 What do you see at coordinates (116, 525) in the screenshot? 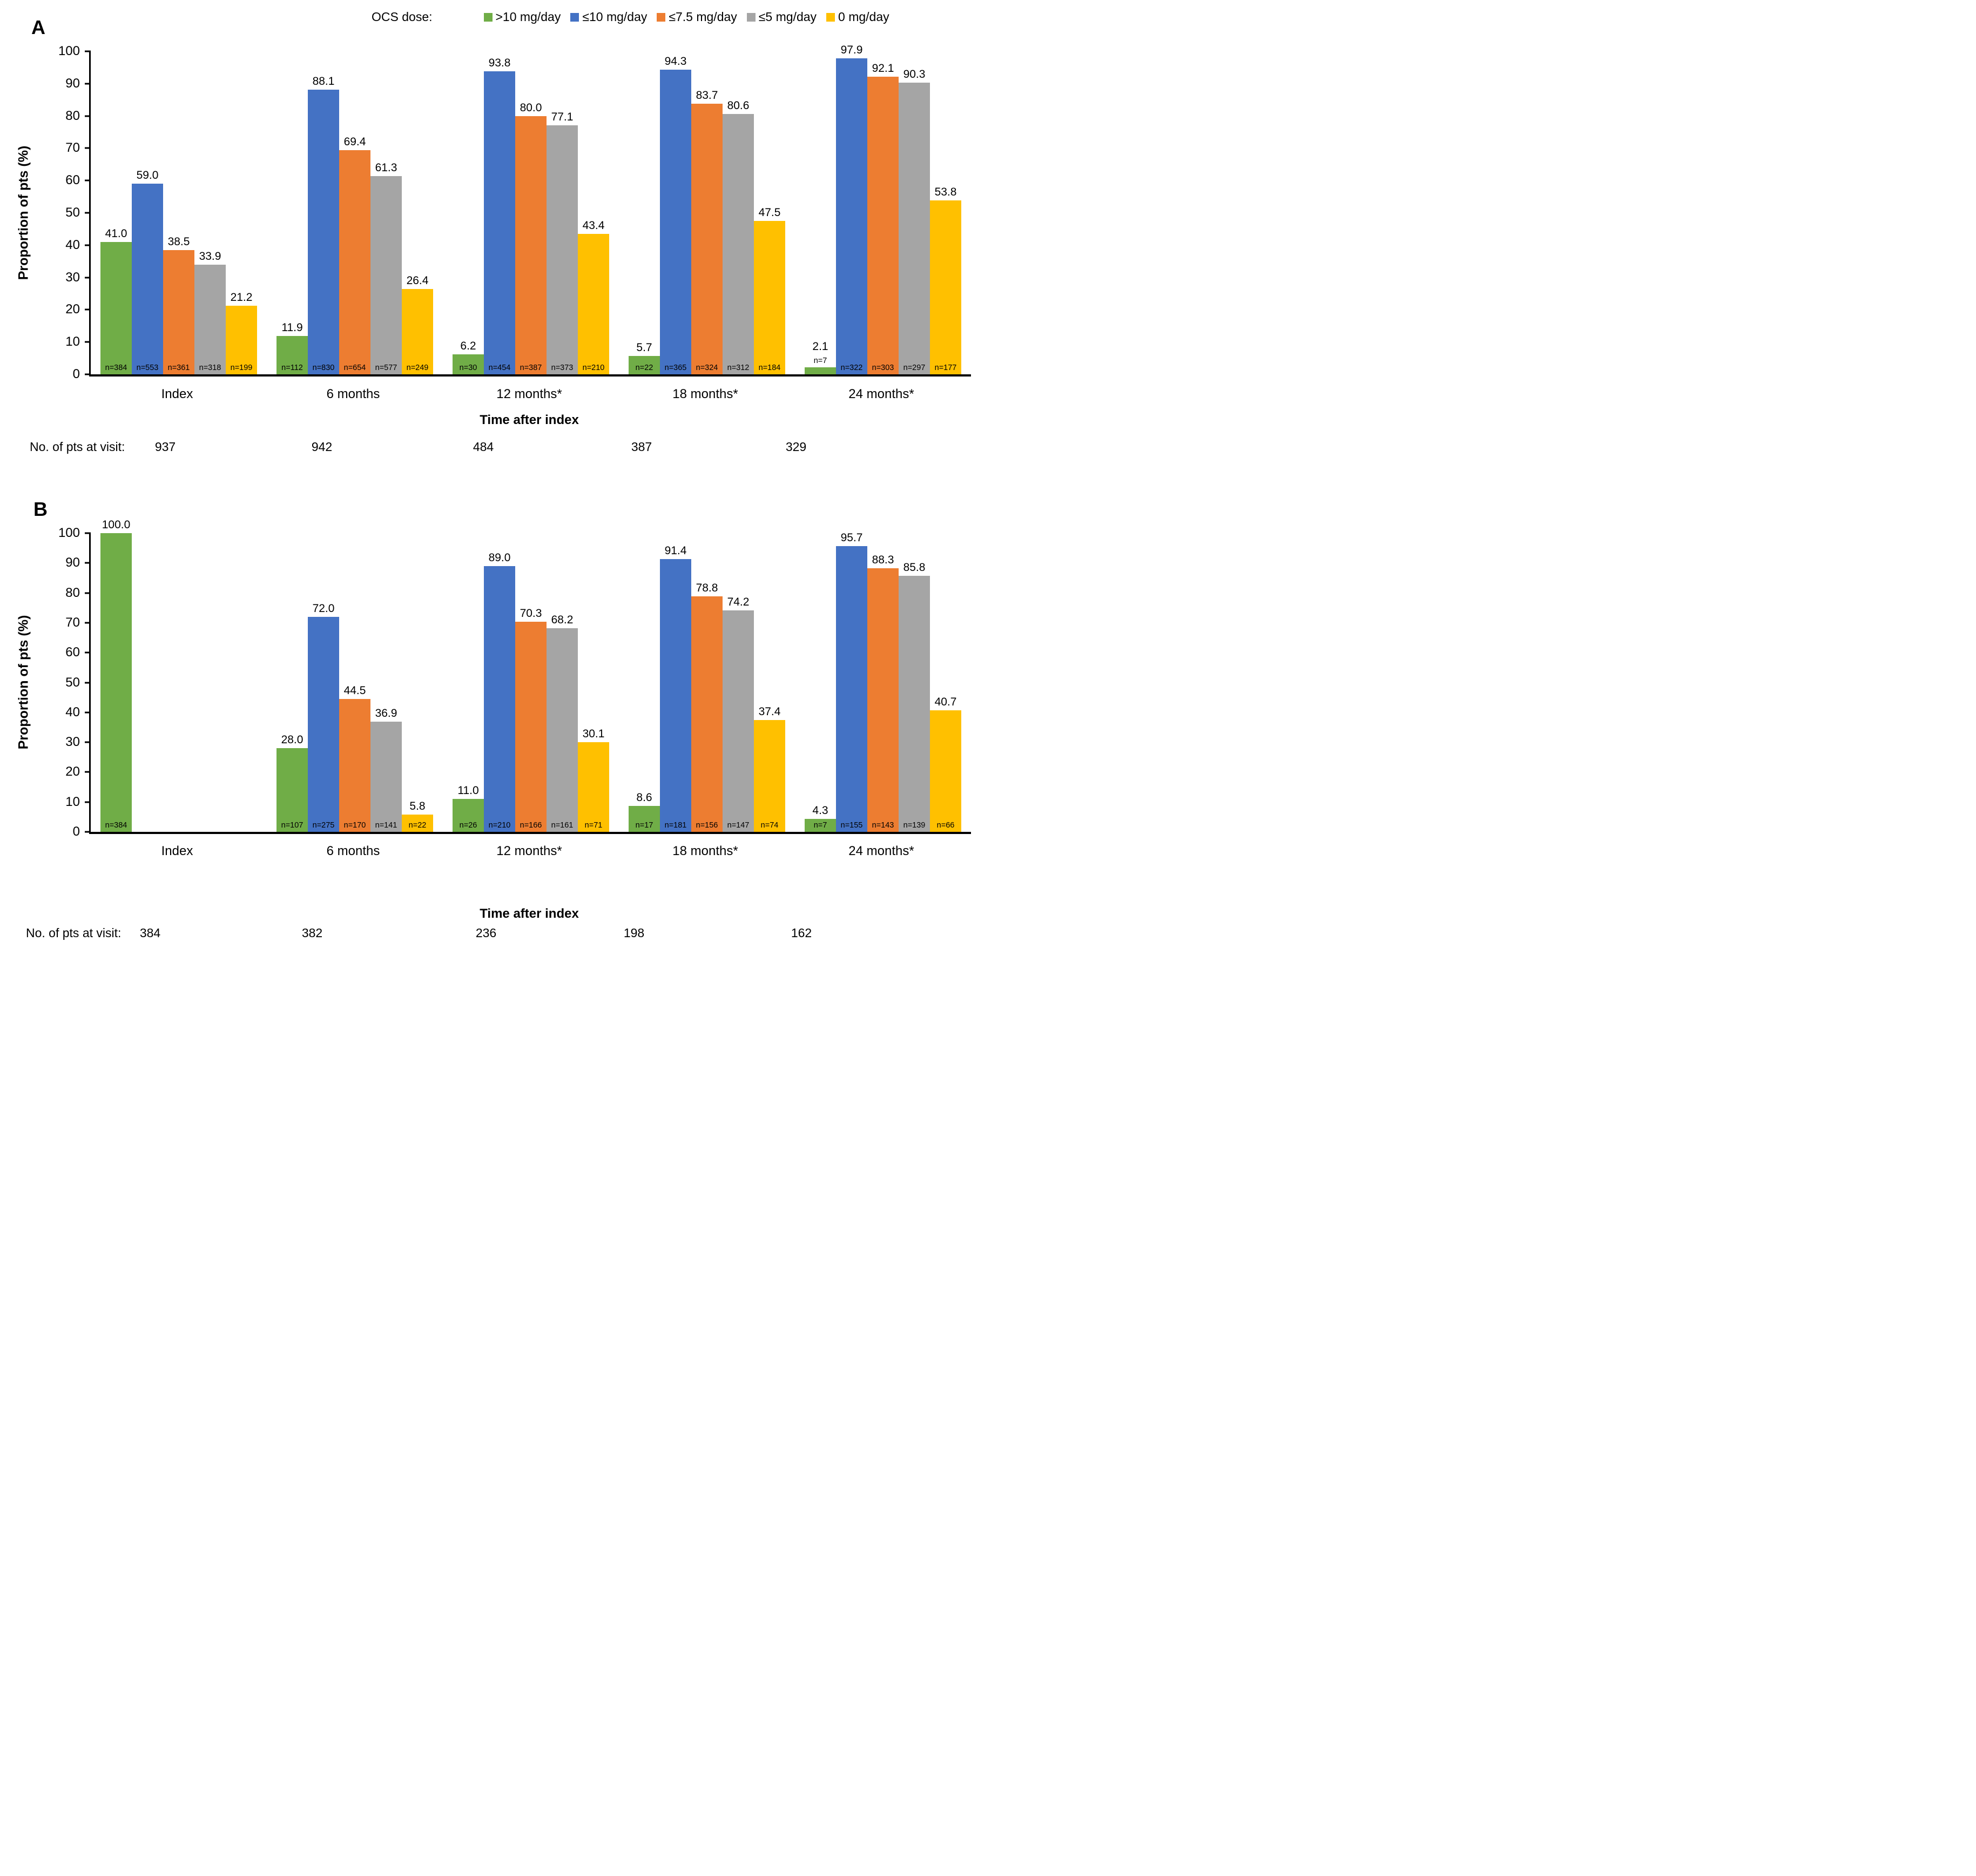
I see `bar-value-label: 100.0` at bounding box center [116, 525].